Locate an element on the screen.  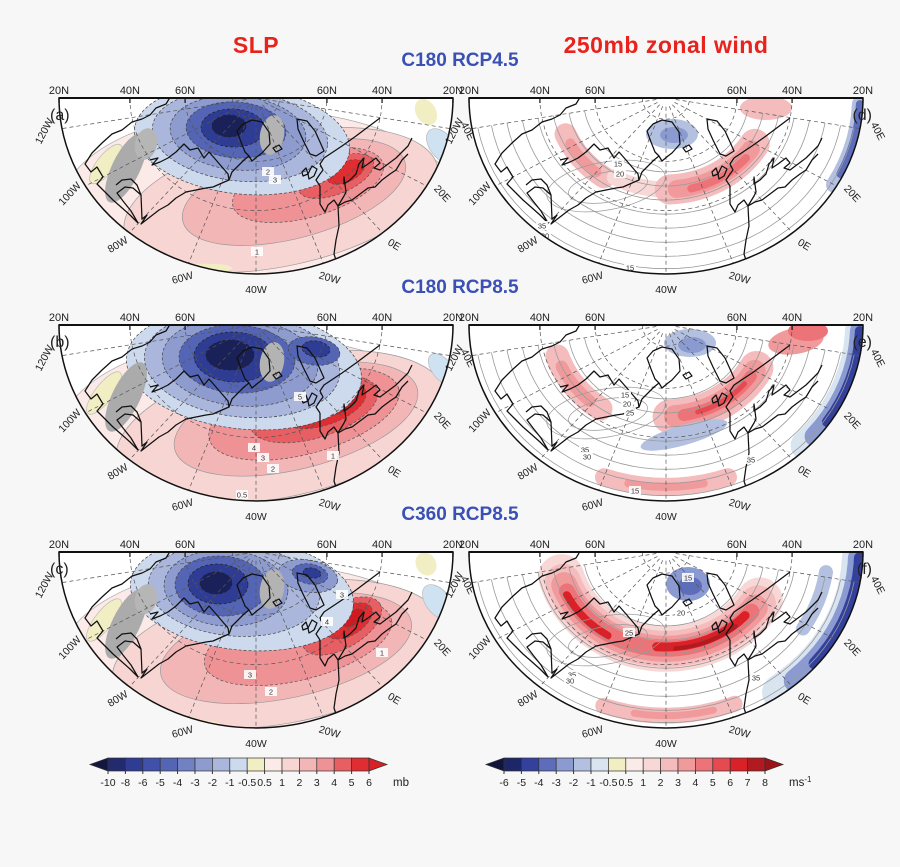
lon-label: 80W is located at coordinates (118, 471).